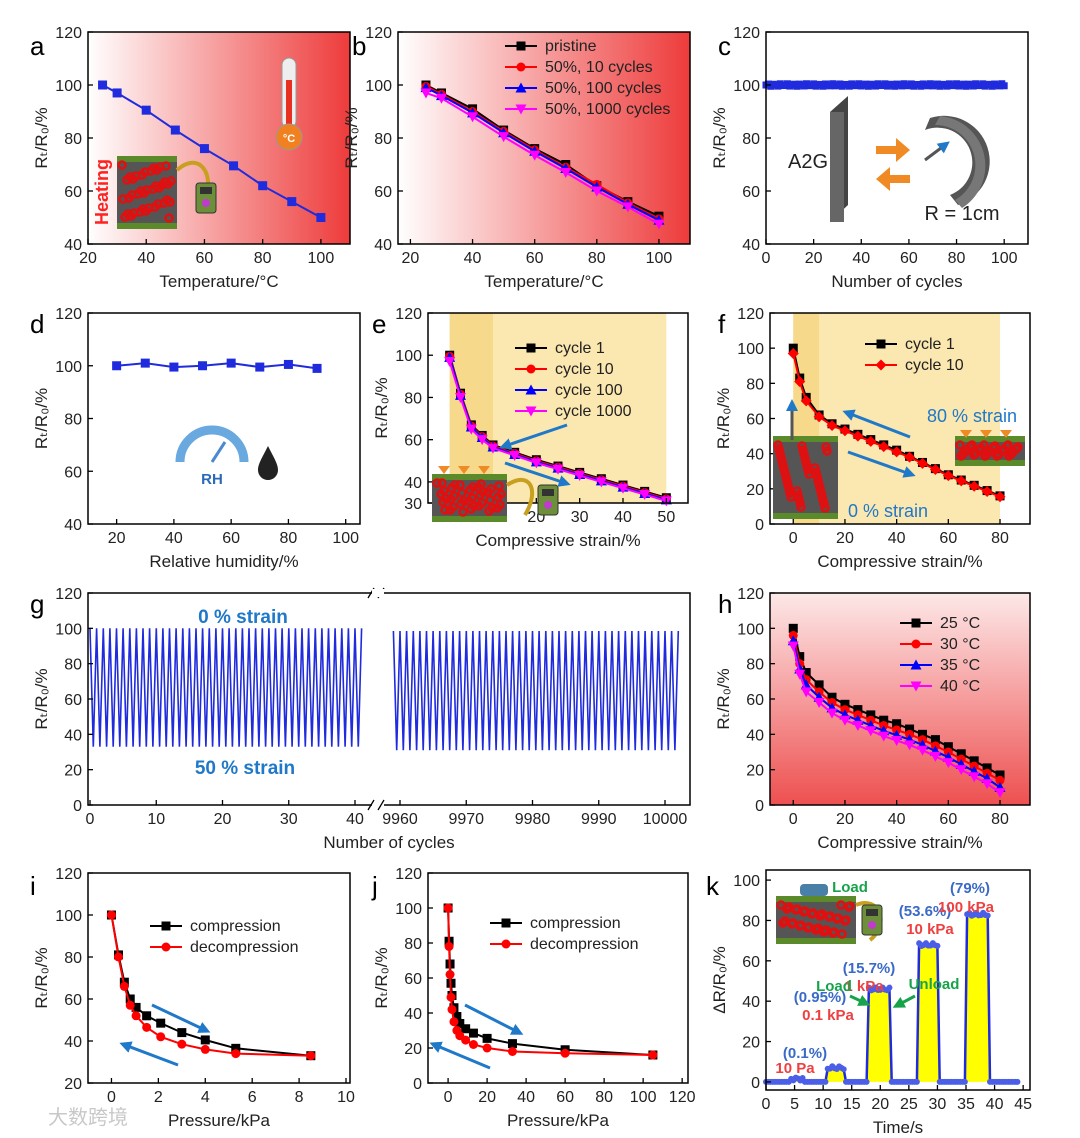  Describe the element at coordinates (966, 907) in the screenshot. I see `pressure-label: 100 kPa` at that location.